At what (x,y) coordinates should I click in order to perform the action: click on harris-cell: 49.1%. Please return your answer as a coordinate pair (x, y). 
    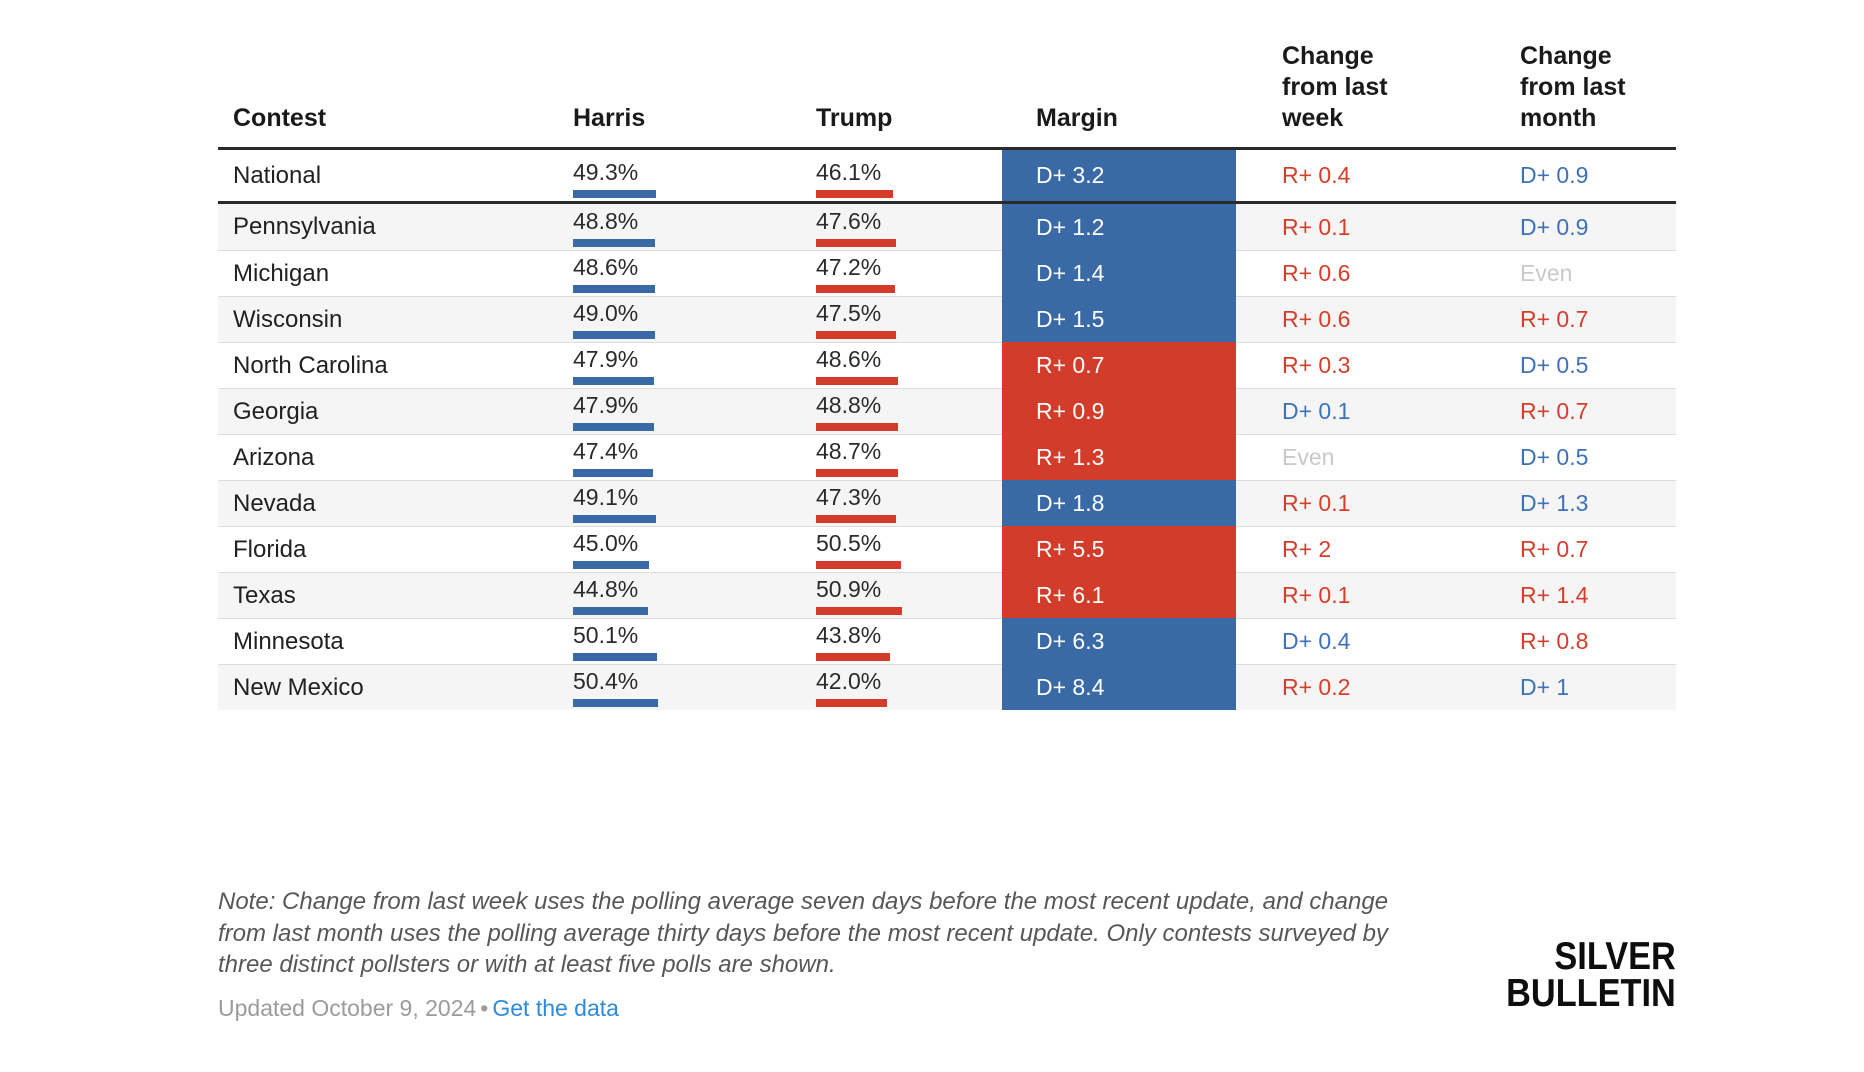
    Looking at the image, I should click on (692, 503).